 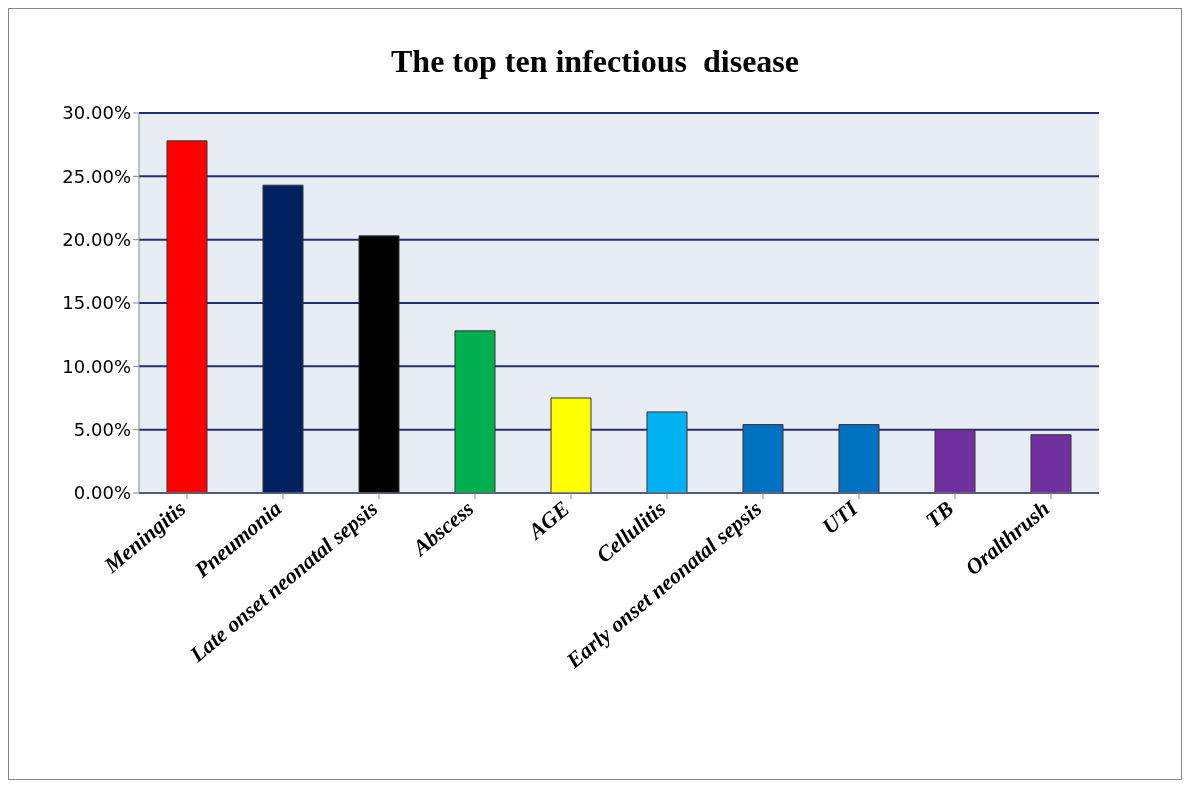 What do you see at coordinates (96, 240) in the screenshot?
I see `y-tick-label: 20.00%` at bounding box center [96, 240].